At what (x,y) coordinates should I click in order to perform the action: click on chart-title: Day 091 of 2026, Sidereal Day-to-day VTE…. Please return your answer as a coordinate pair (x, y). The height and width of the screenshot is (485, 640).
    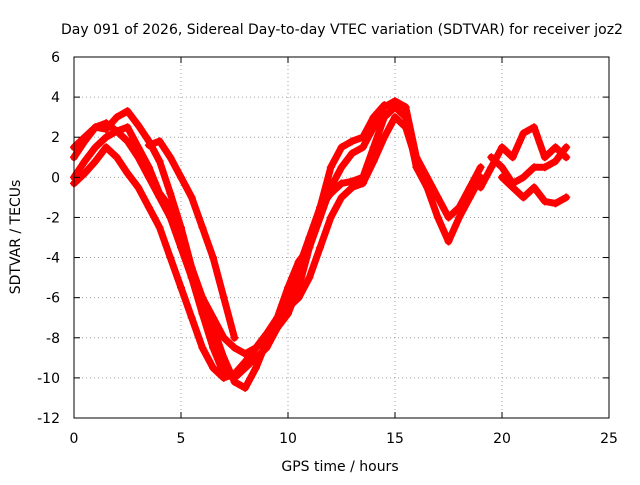
    Looking at the image, I should click on (342, 30).